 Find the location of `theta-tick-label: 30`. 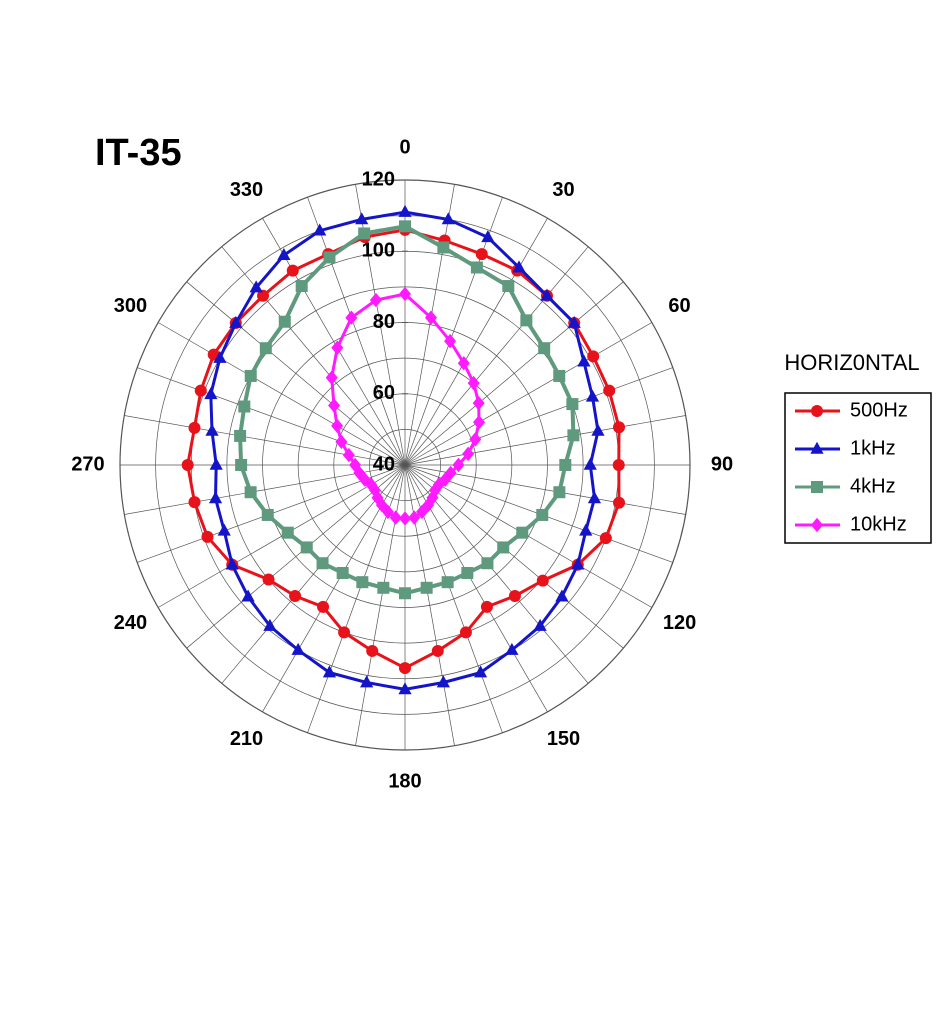

theta-tick-label: 30 is located at coordinates (563, 190).